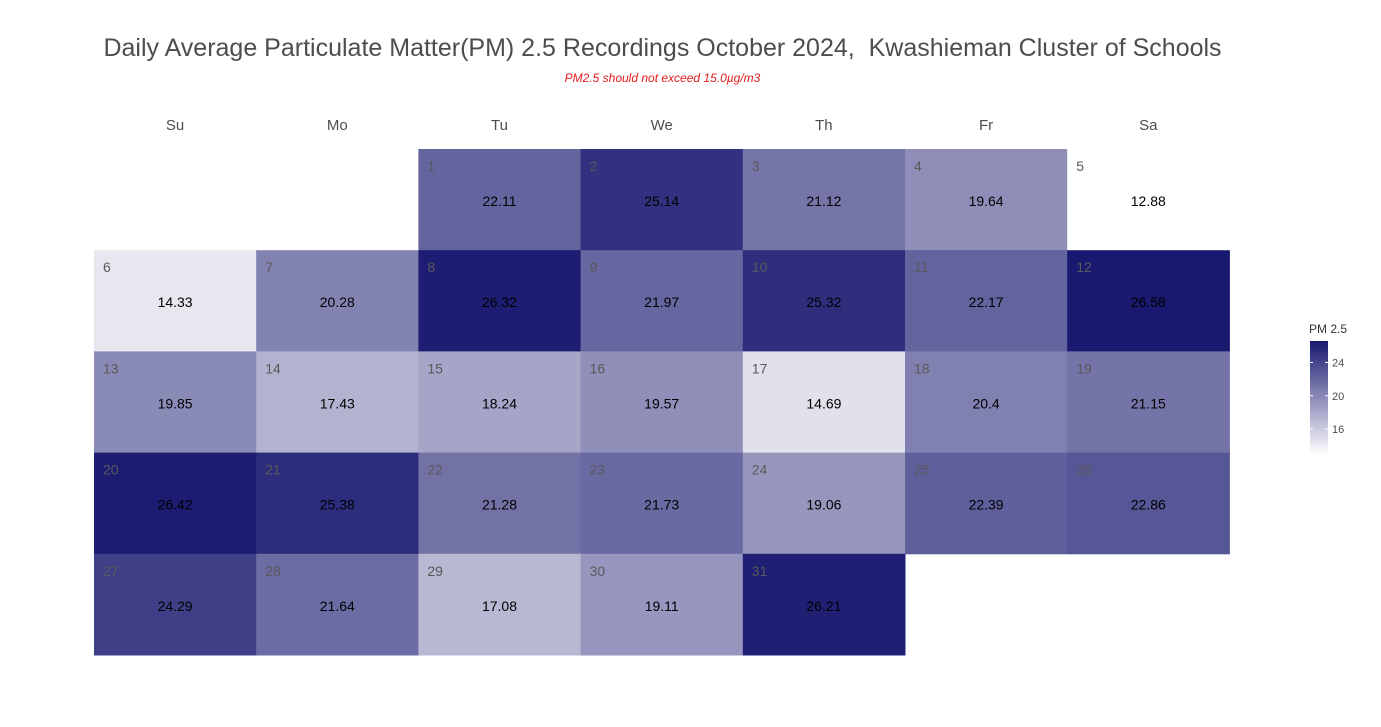  I want to click on value-label: 20.28, so click(337, 302).